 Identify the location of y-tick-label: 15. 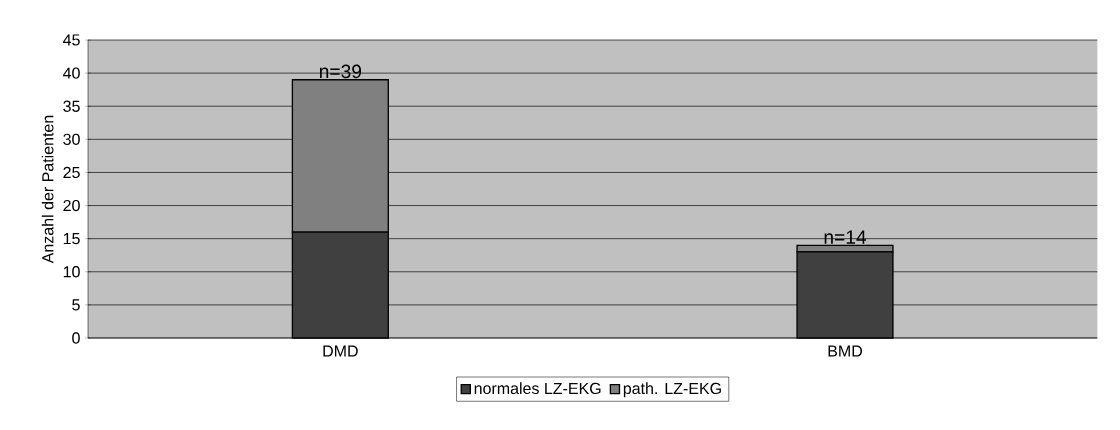
(71, 239).